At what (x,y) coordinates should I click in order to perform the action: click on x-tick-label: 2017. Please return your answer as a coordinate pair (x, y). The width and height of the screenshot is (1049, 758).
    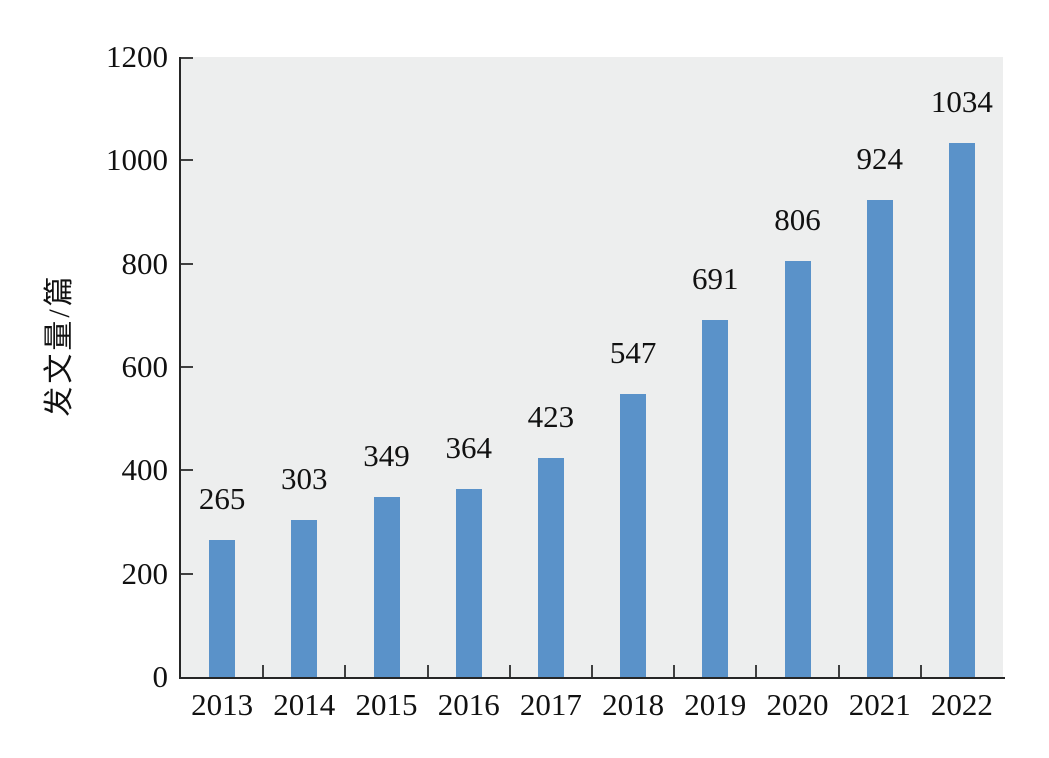
    Looking at the image, I should click on (550, 704).